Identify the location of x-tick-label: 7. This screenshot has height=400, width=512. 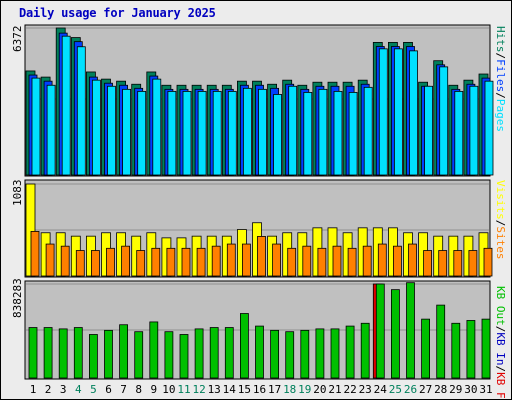
(123, 389).